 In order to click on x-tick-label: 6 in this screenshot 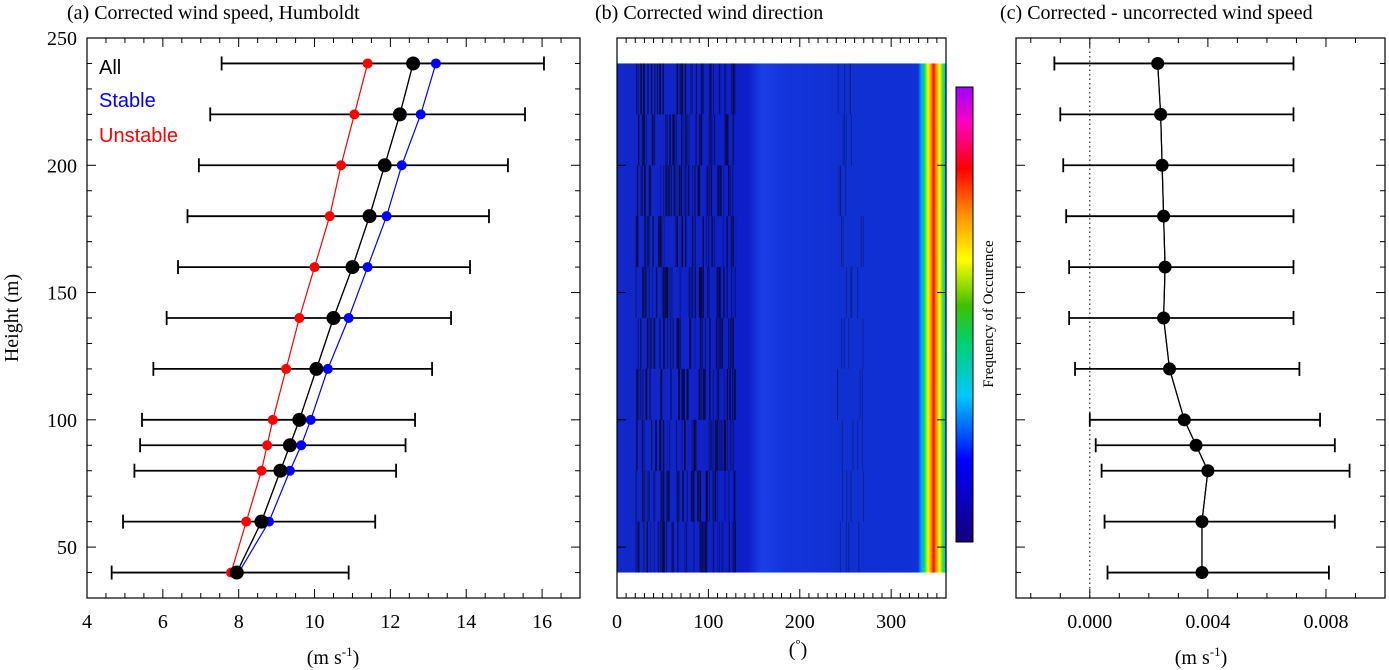, I will do `click(163, 622)`.